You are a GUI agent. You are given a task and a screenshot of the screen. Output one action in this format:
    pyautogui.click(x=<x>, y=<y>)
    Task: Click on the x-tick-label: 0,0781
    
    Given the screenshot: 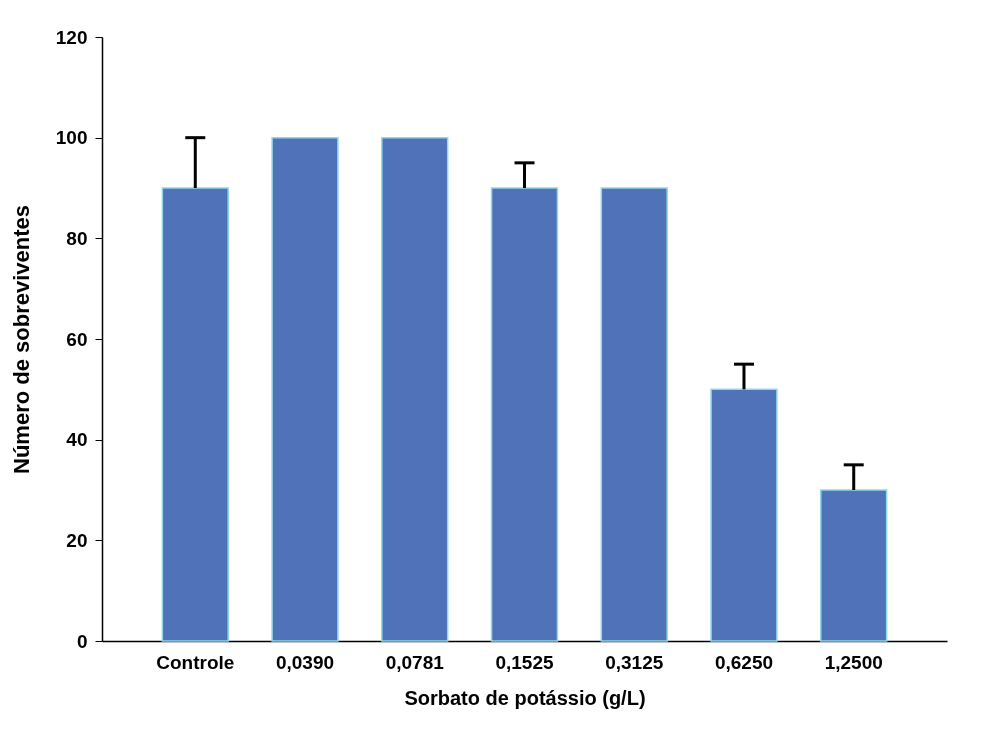 What is the action you would take?
    pyautogui.click(x=415, y=662)
    